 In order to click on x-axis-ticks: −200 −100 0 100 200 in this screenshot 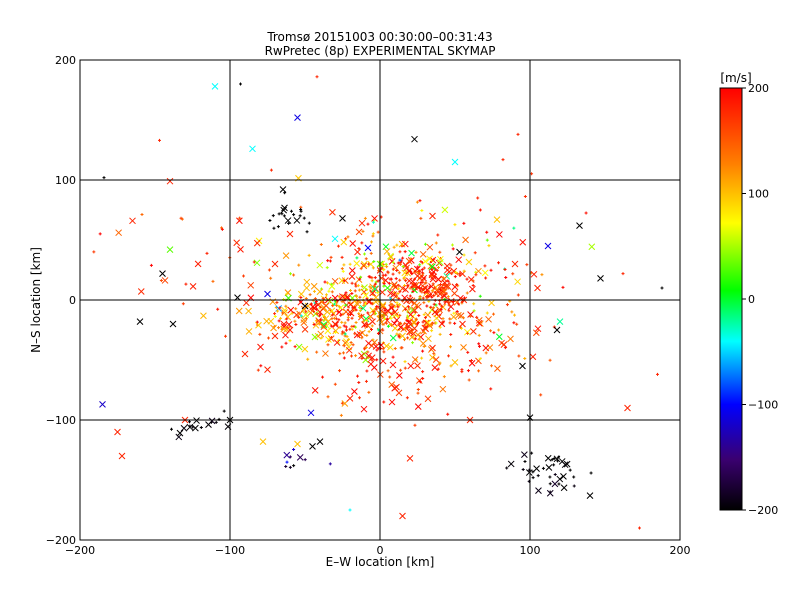, I will do `click(378, 545)`.